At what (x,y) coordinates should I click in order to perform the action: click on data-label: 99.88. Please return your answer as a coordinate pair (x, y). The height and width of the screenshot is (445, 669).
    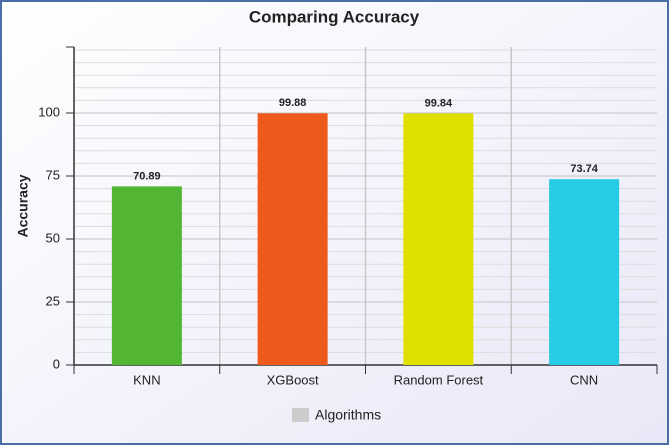
    Looking at the image, I should click on (293, 103).